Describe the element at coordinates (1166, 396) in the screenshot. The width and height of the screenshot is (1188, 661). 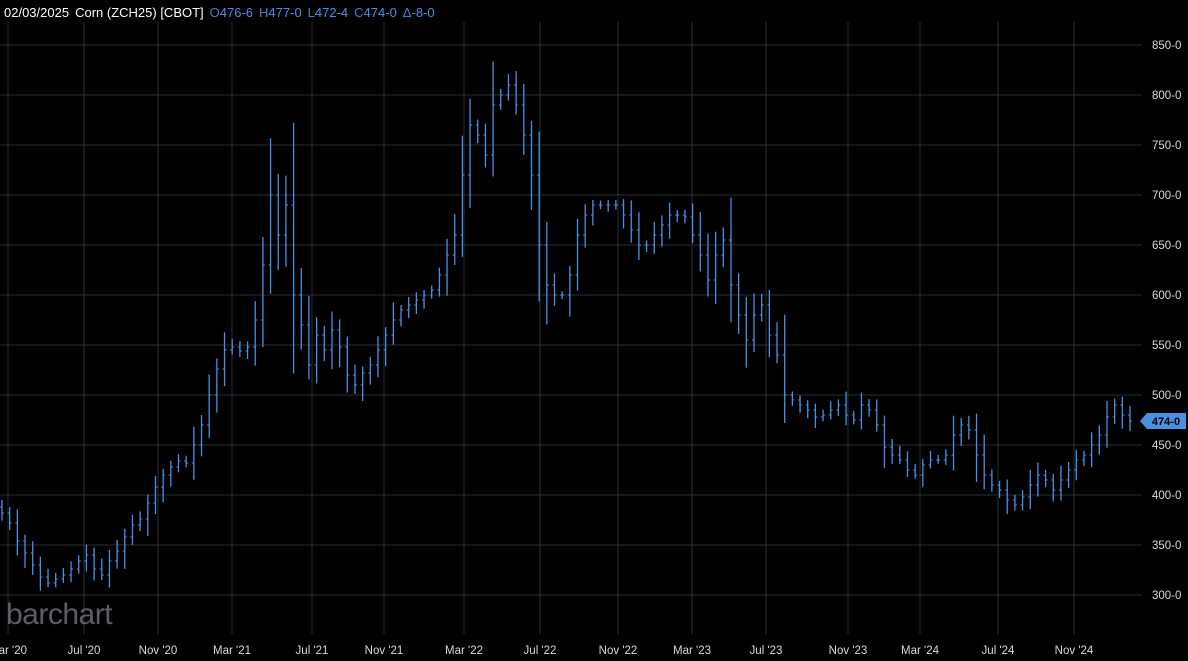
I see `y-tick-label: 500-0` at that location.